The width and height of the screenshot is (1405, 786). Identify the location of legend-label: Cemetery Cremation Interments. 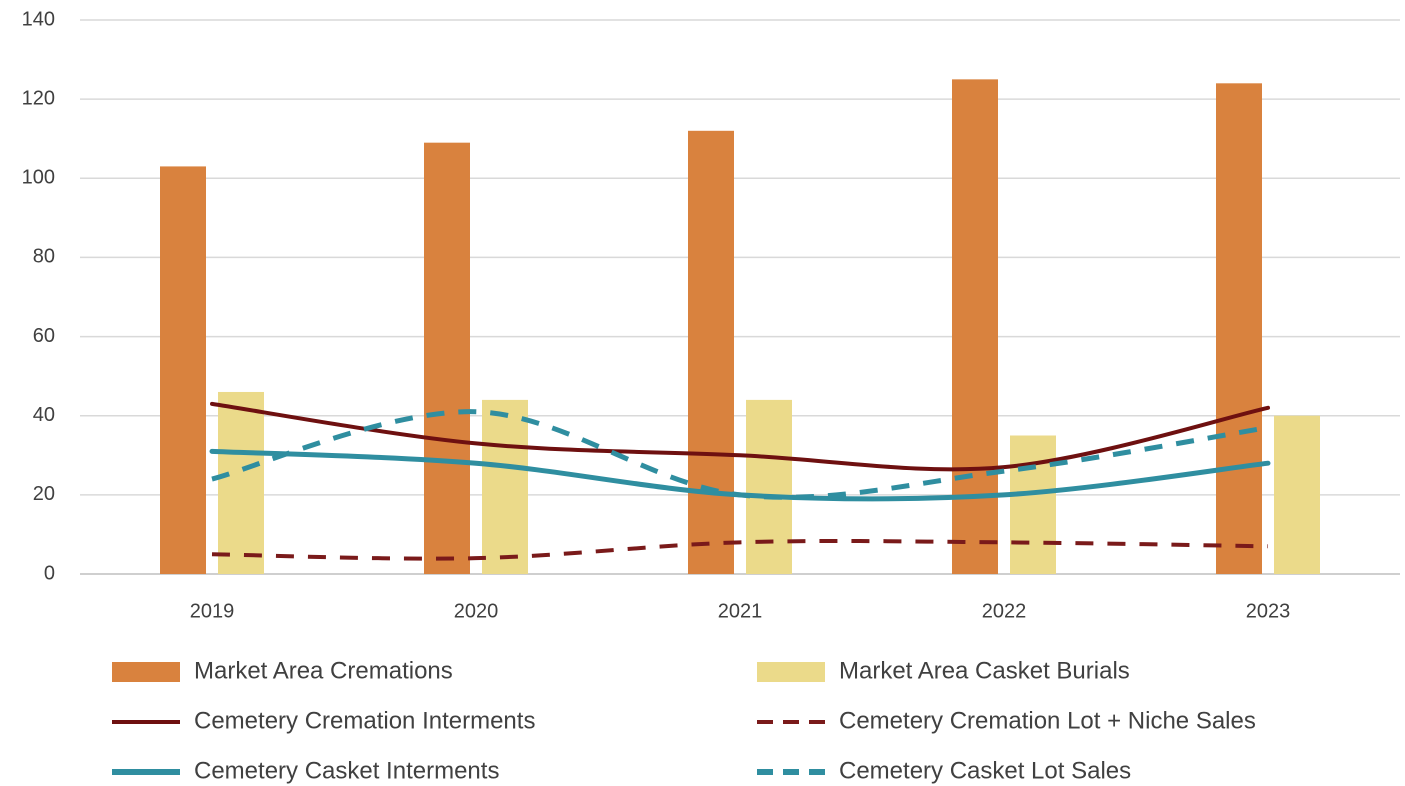
(364, 720).